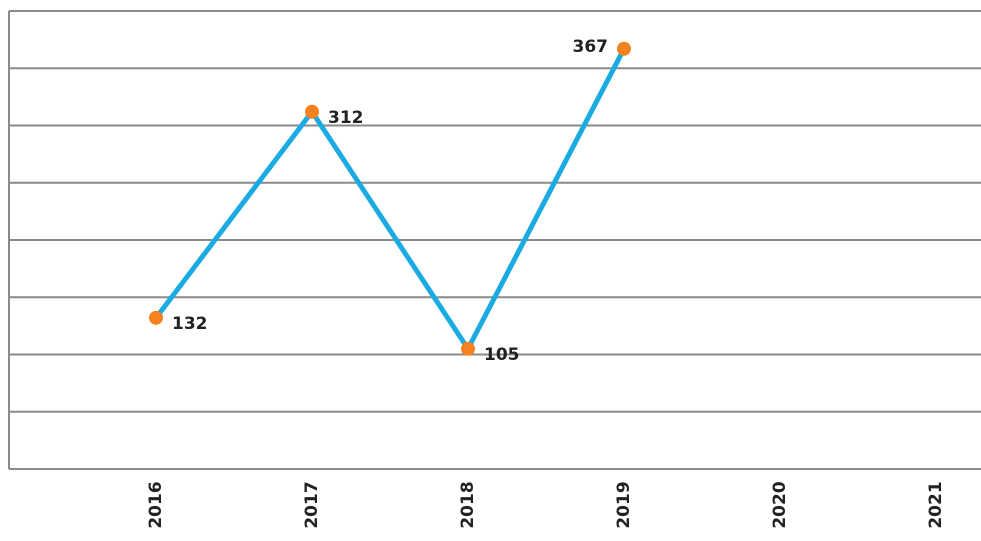 The height and width of the screenshot is (541, 981). Describe the element at coordinates (624, 504) in the screenshot. I see `x-tick-label: 2019` at that location.